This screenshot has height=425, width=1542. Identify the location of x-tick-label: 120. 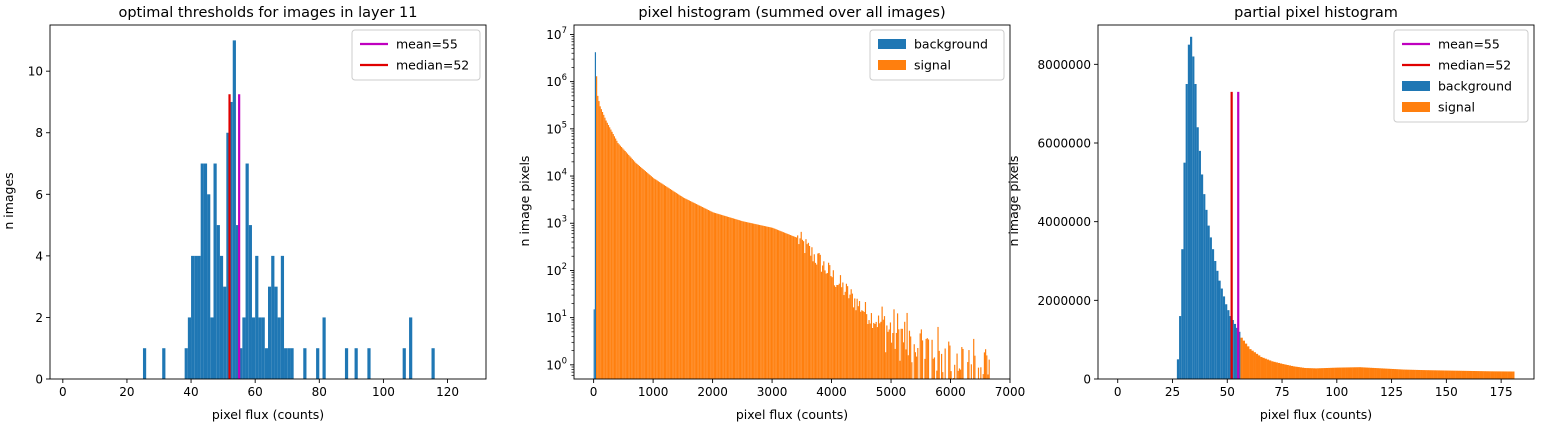
(447, 392).